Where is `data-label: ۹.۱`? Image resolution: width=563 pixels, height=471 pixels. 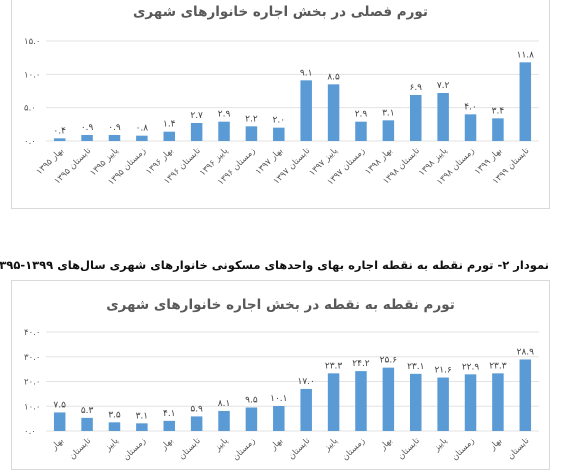 data-label: ۹.۱ is located at coordinates (306, 73).